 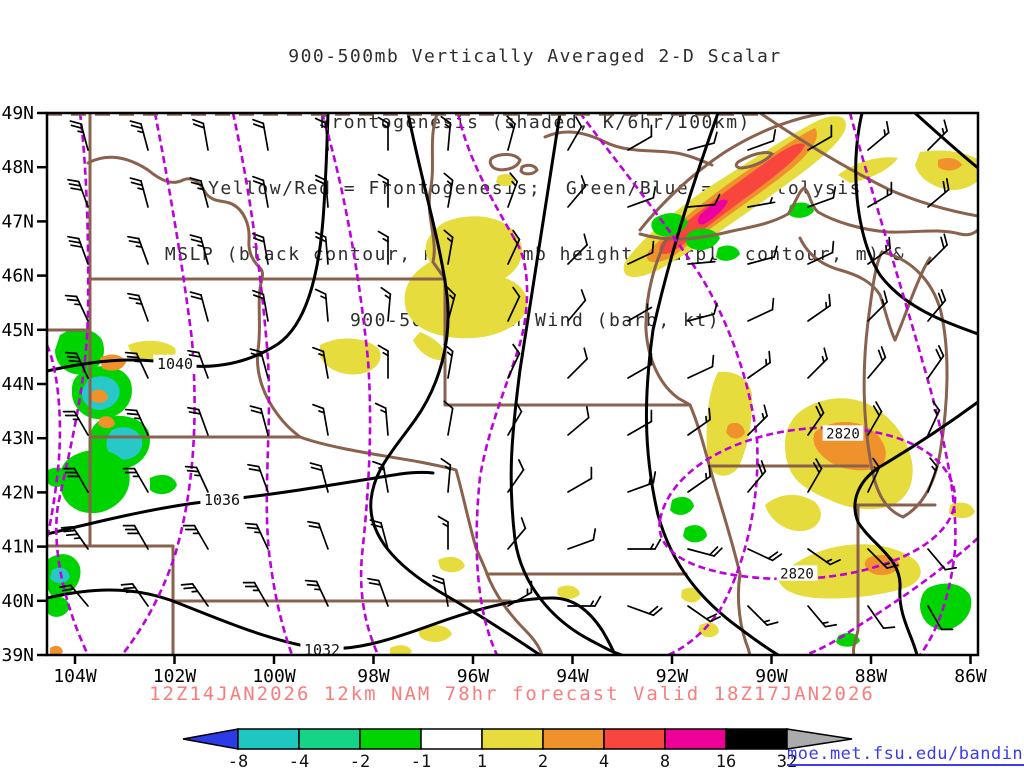 I want to click on colorbar-left-arrow, so click(x=210, y=739).